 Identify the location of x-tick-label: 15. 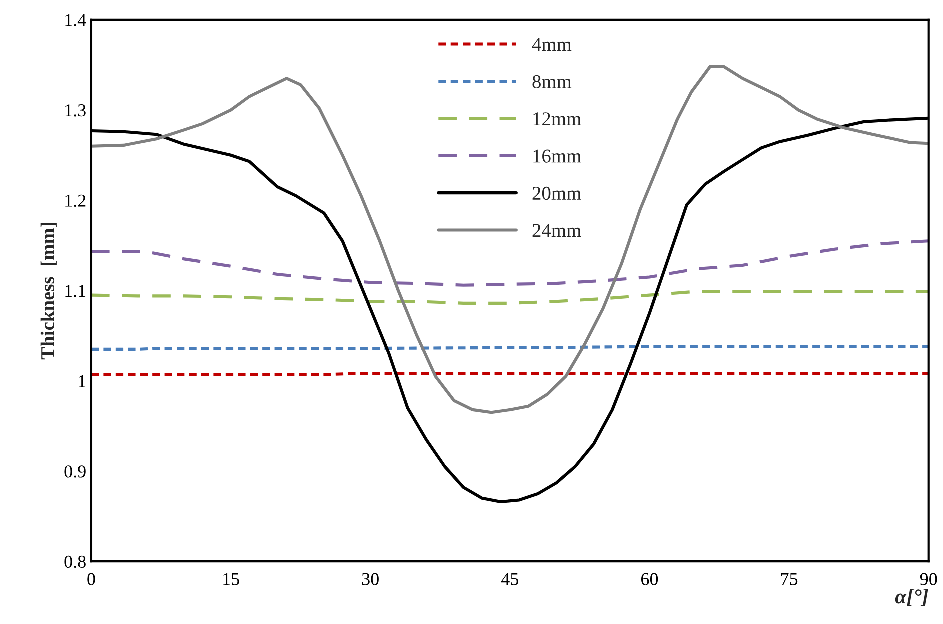
(232, 579).